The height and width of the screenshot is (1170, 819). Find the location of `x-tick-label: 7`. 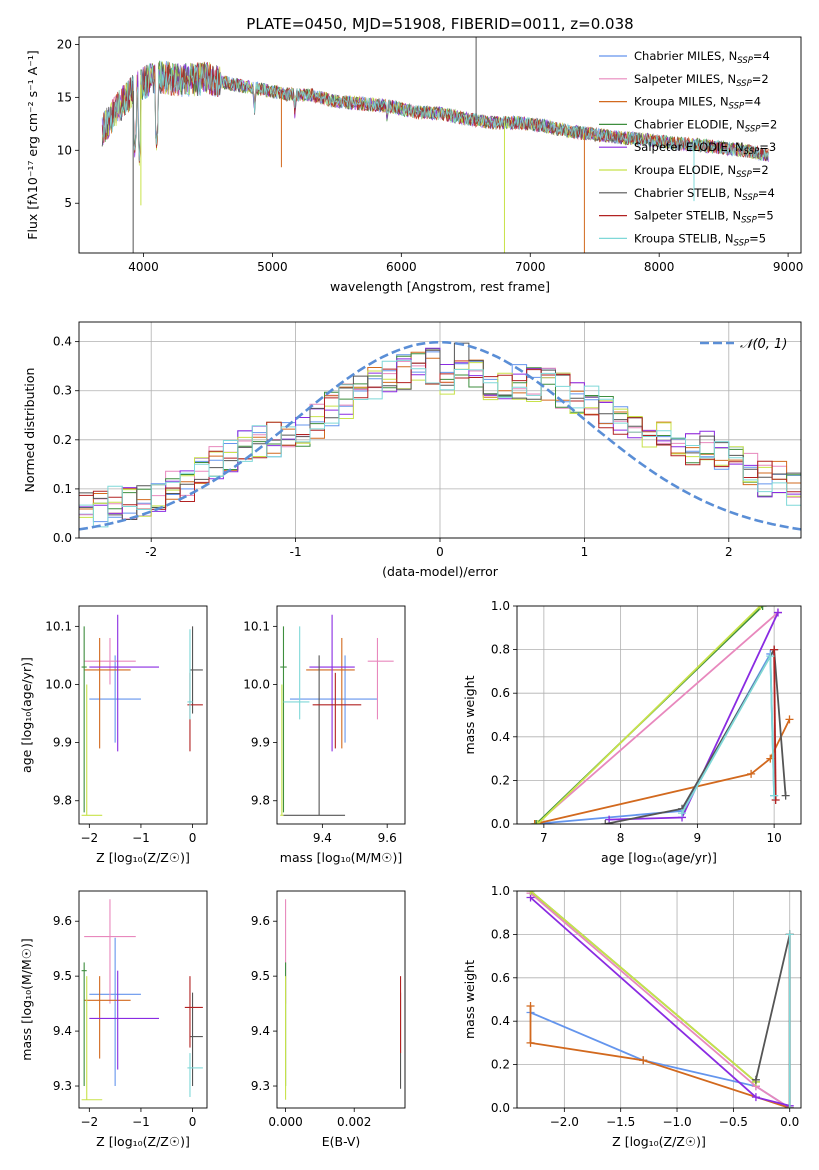

x-tick-label: 7 is located at coordinates (544, 838).